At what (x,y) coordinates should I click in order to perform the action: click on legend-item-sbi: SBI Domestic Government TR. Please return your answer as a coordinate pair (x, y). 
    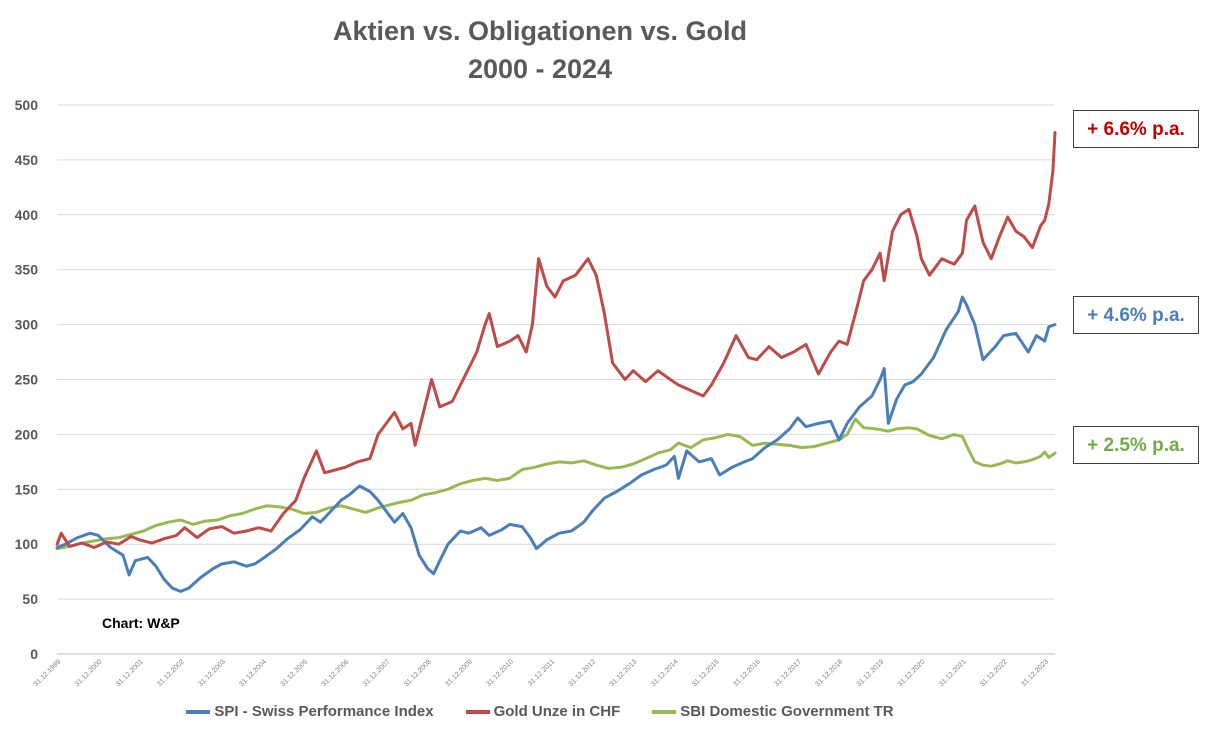
    Looking at the image, I should click on (773, 711).